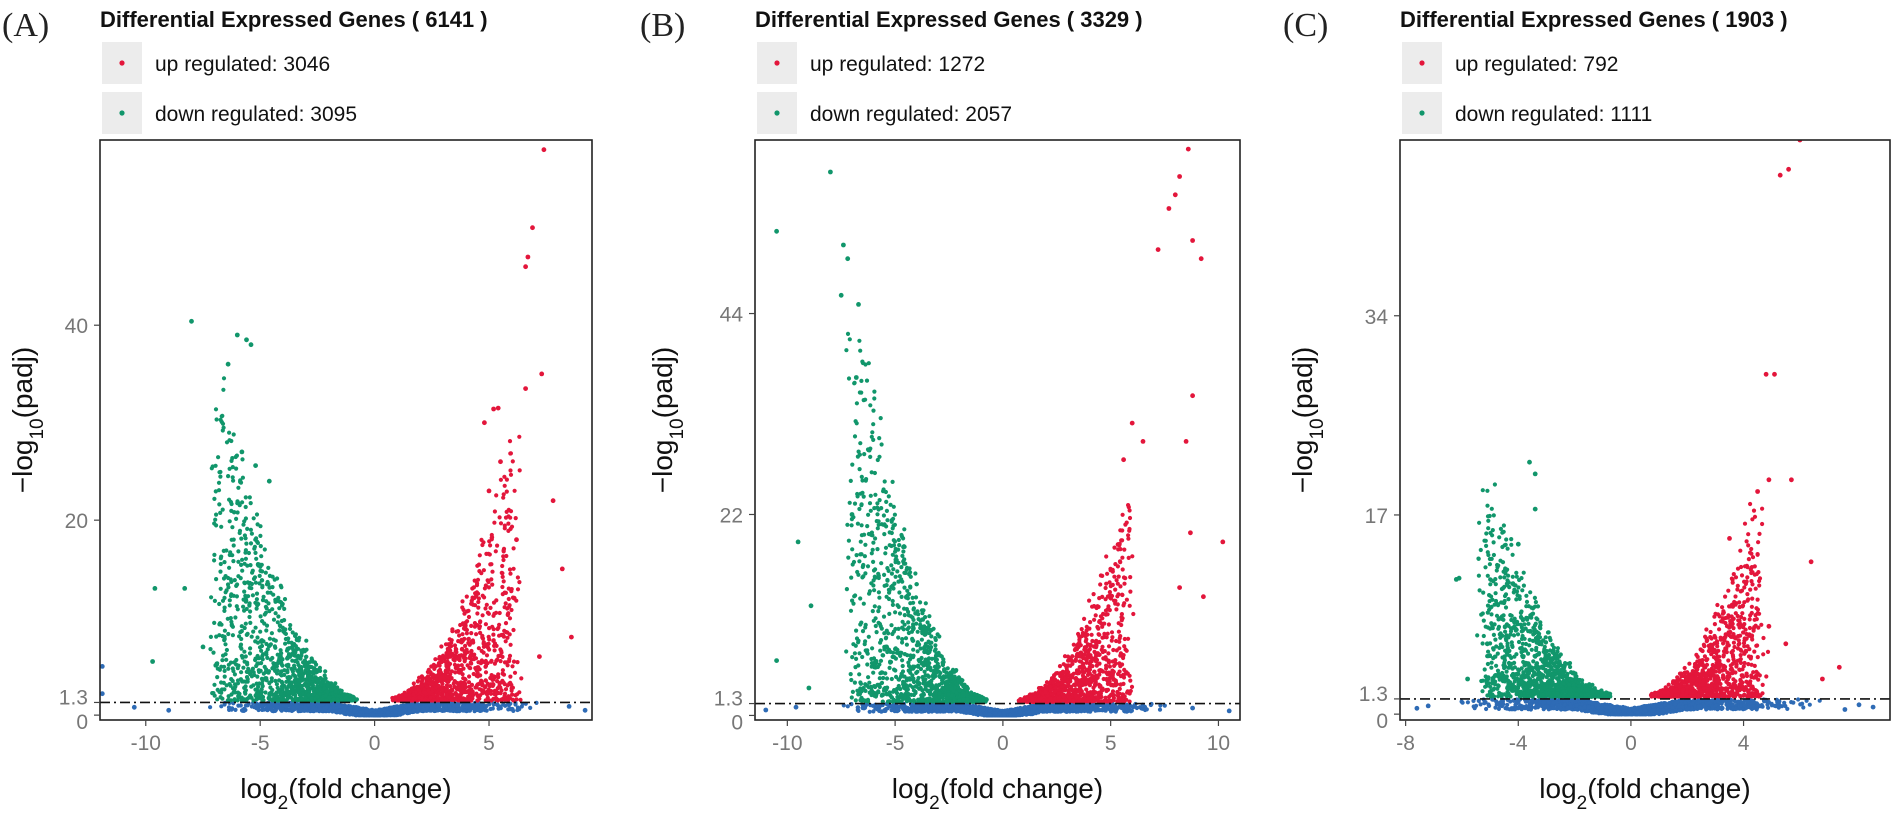  Describe the element at coordinates (82, 722) in the screenshot. I see `y-tick-label: 0` at that location.